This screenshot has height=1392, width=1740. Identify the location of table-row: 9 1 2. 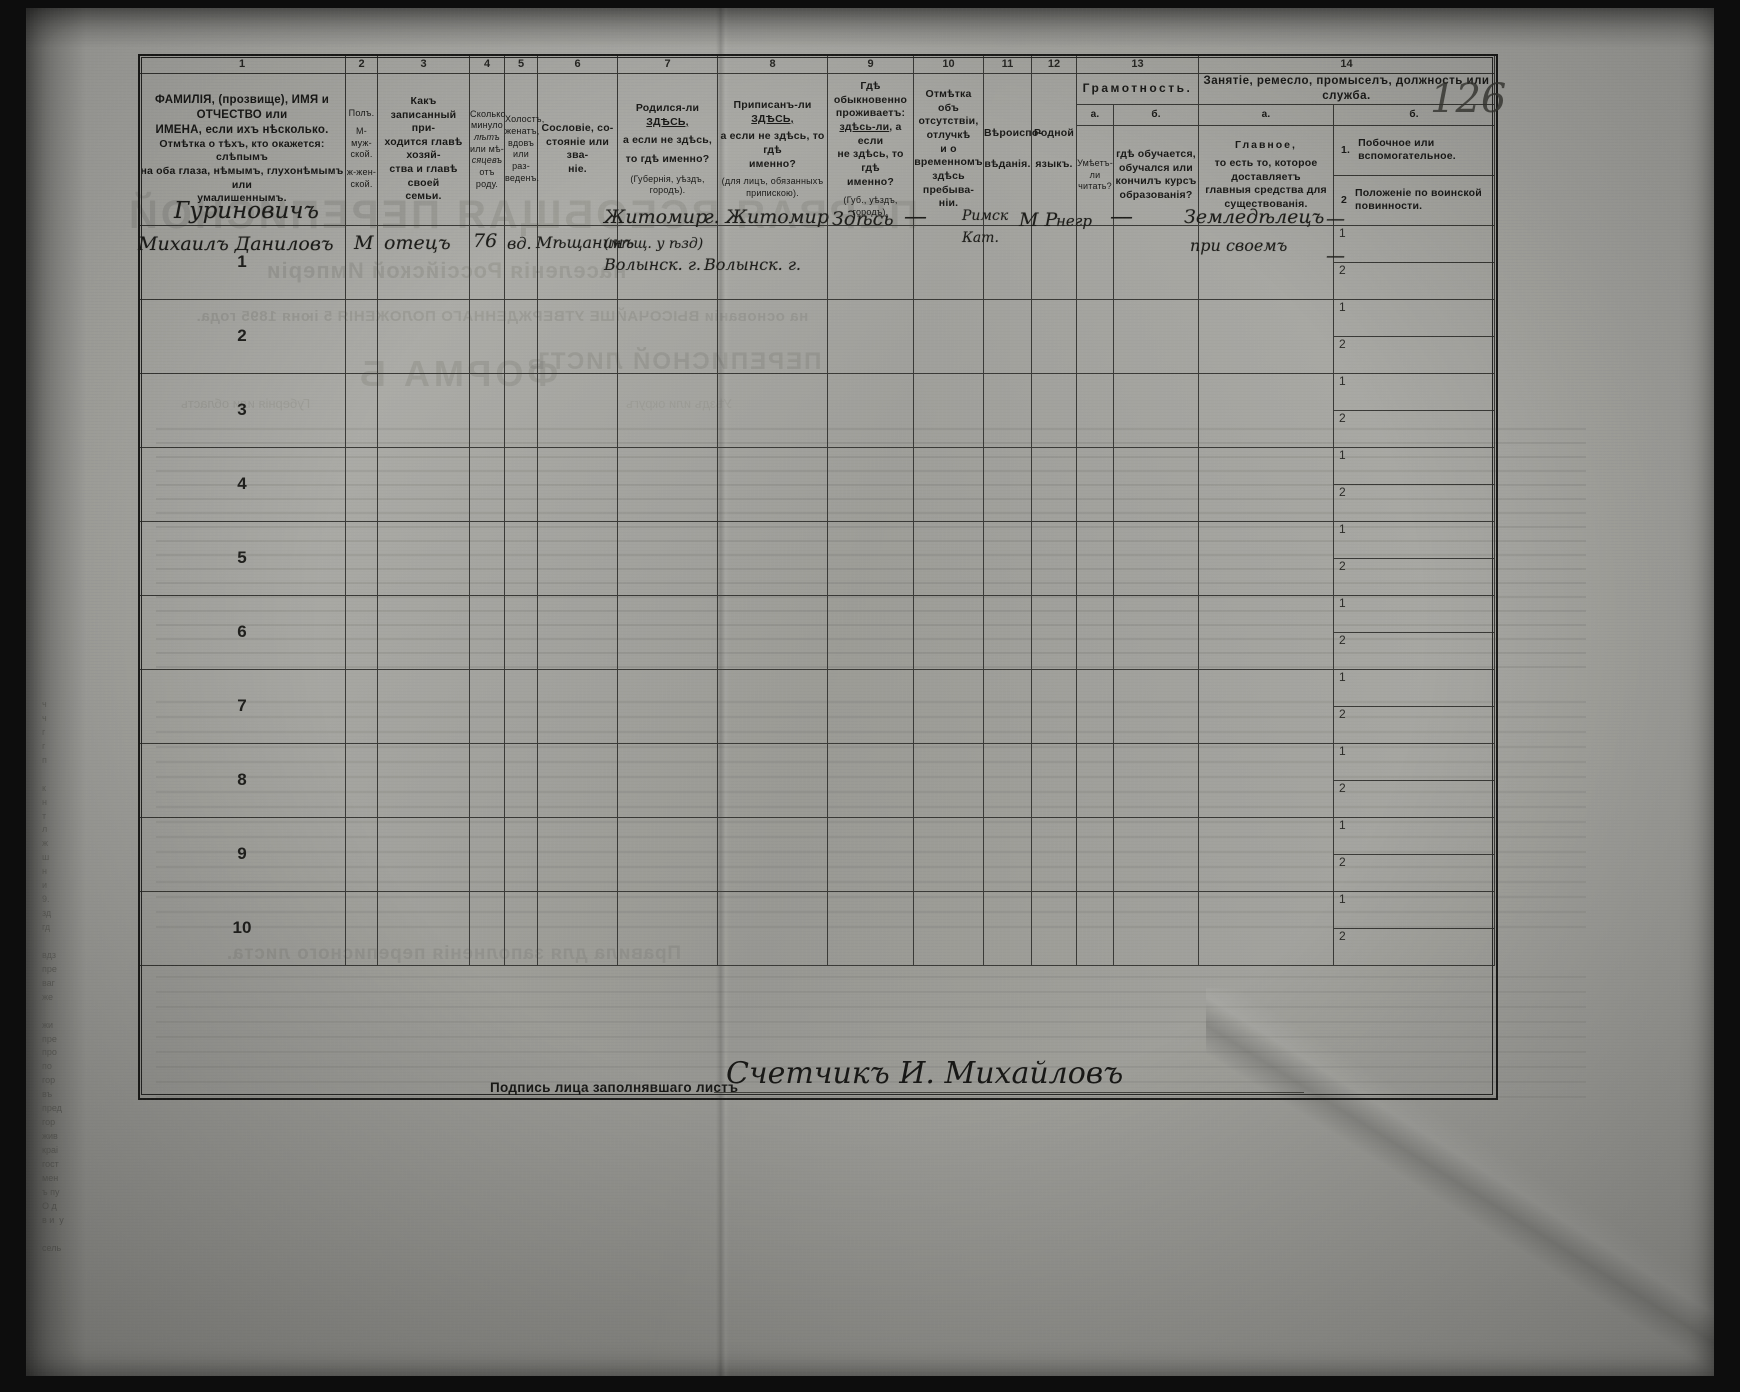
(816, 854).